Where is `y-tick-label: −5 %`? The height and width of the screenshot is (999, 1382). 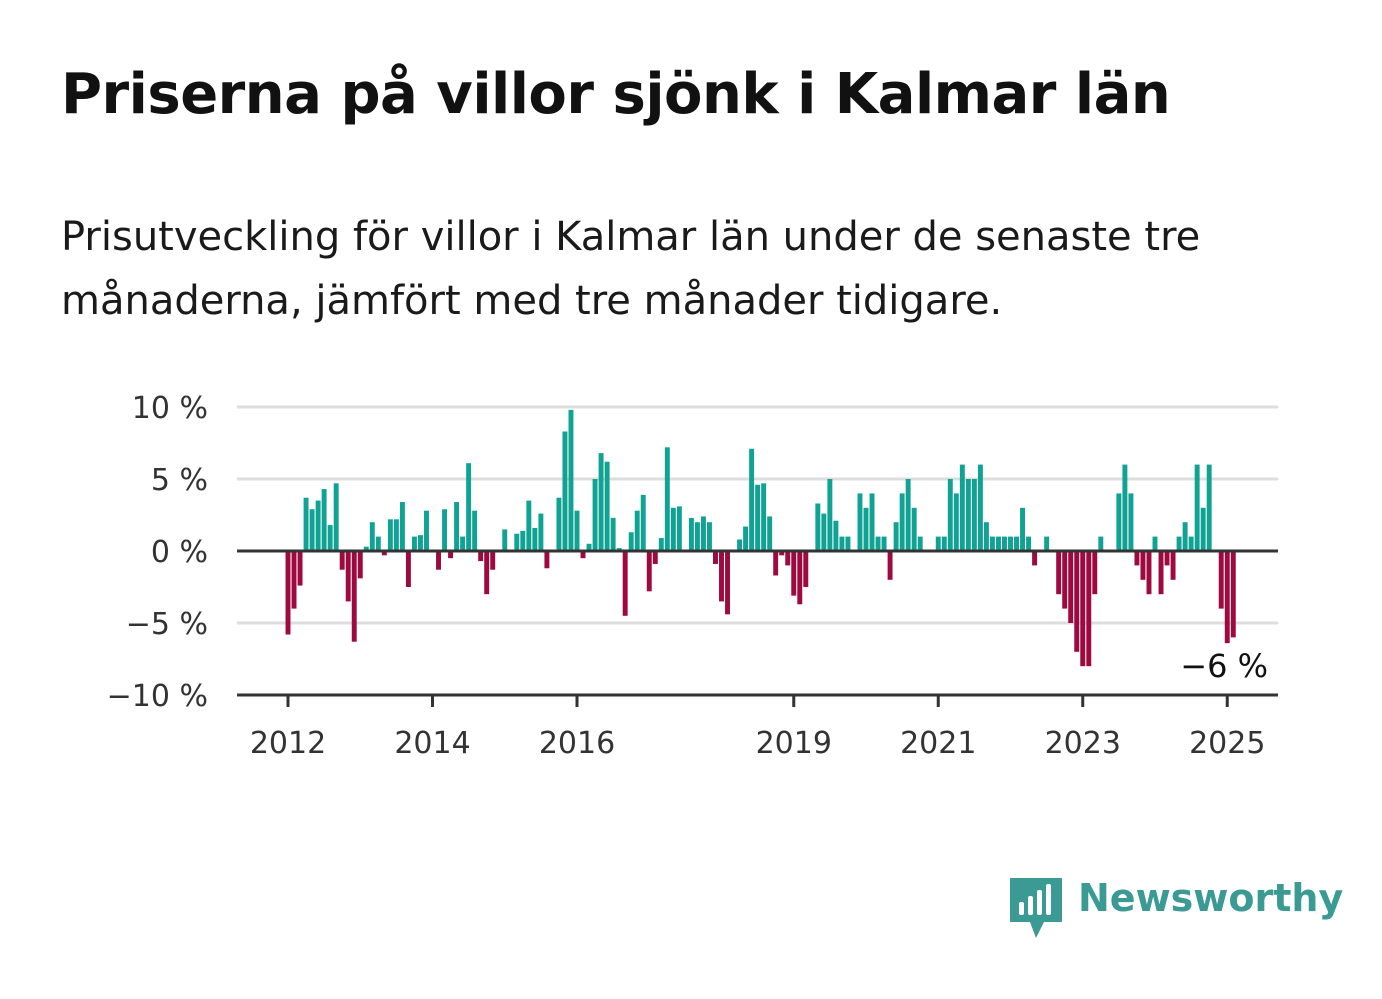 y-tick-label: −5 % is located at coordinates (167, 624).